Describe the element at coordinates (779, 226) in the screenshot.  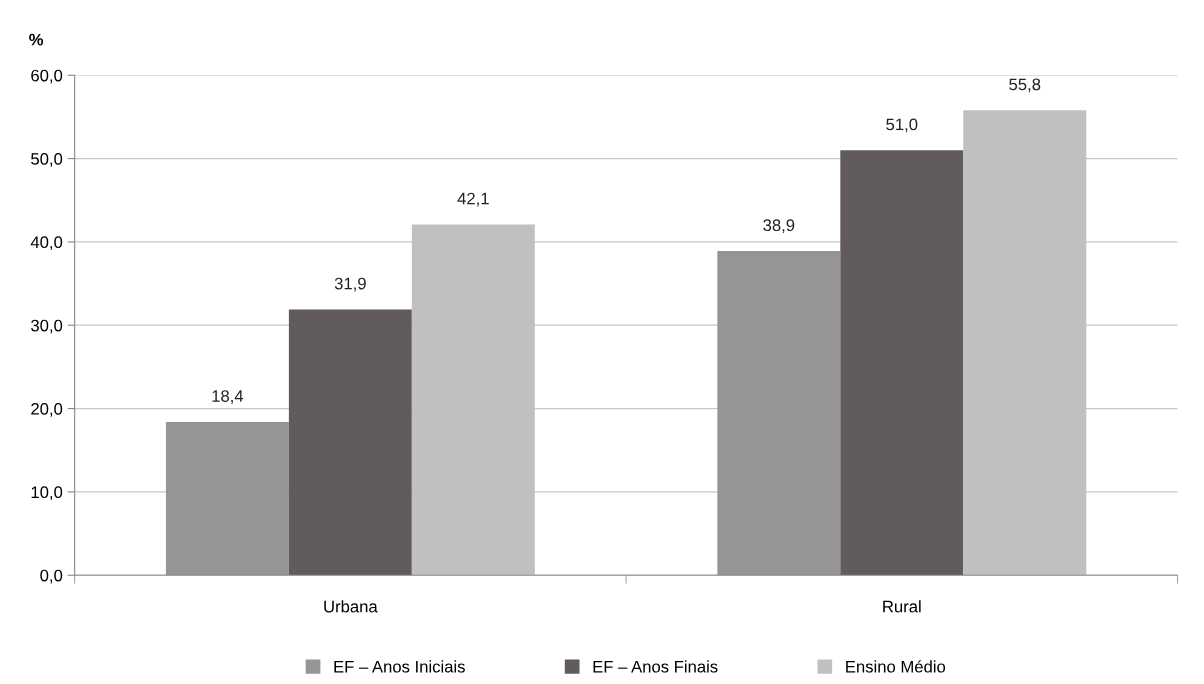
I see `data-label: 38,9` at that location.